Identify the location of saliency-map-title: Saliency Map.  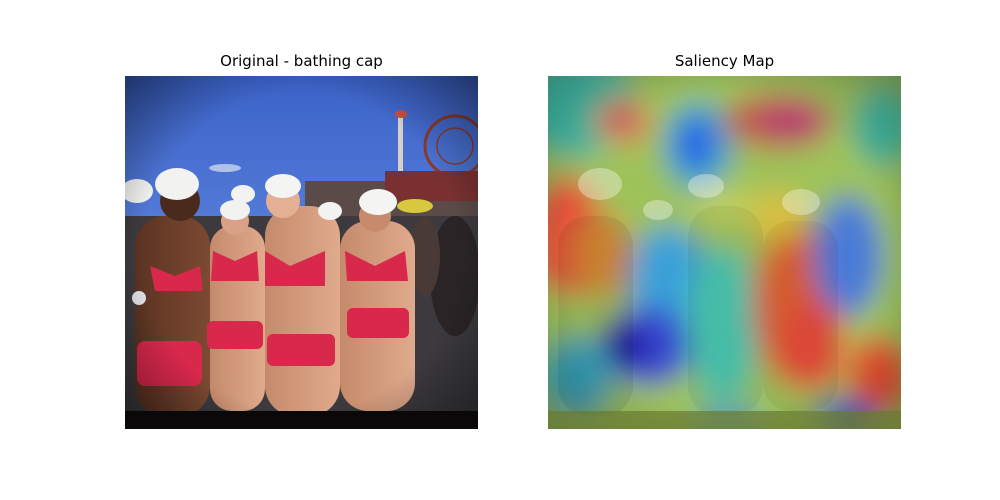
(724, 61).